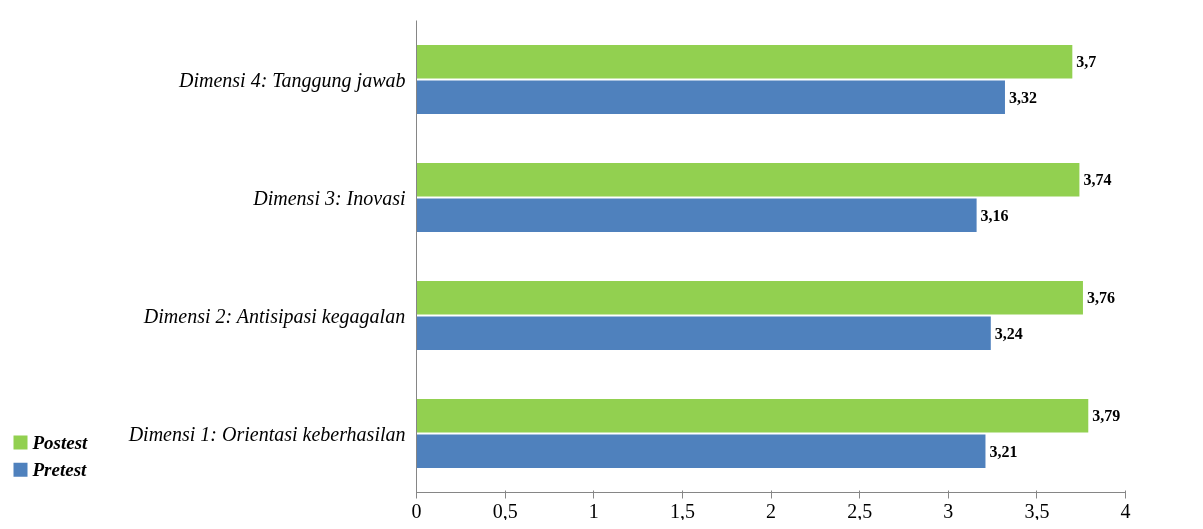 This screenshot has height=529, width=1203. Describe the element at coordinates (1037, 510) in the screenshot. I see `x-tick-label: 3,5` at that location.